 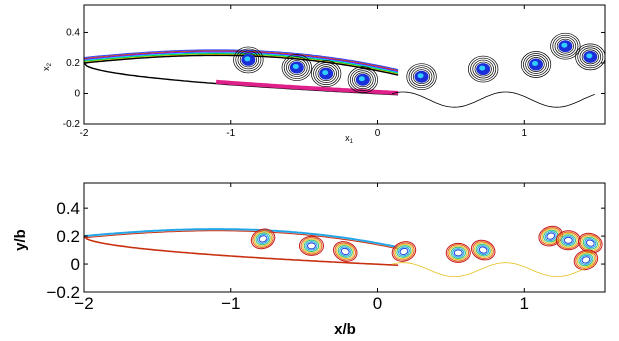 I want to click on x-tick-label: −2, so click(x=83, y=303).